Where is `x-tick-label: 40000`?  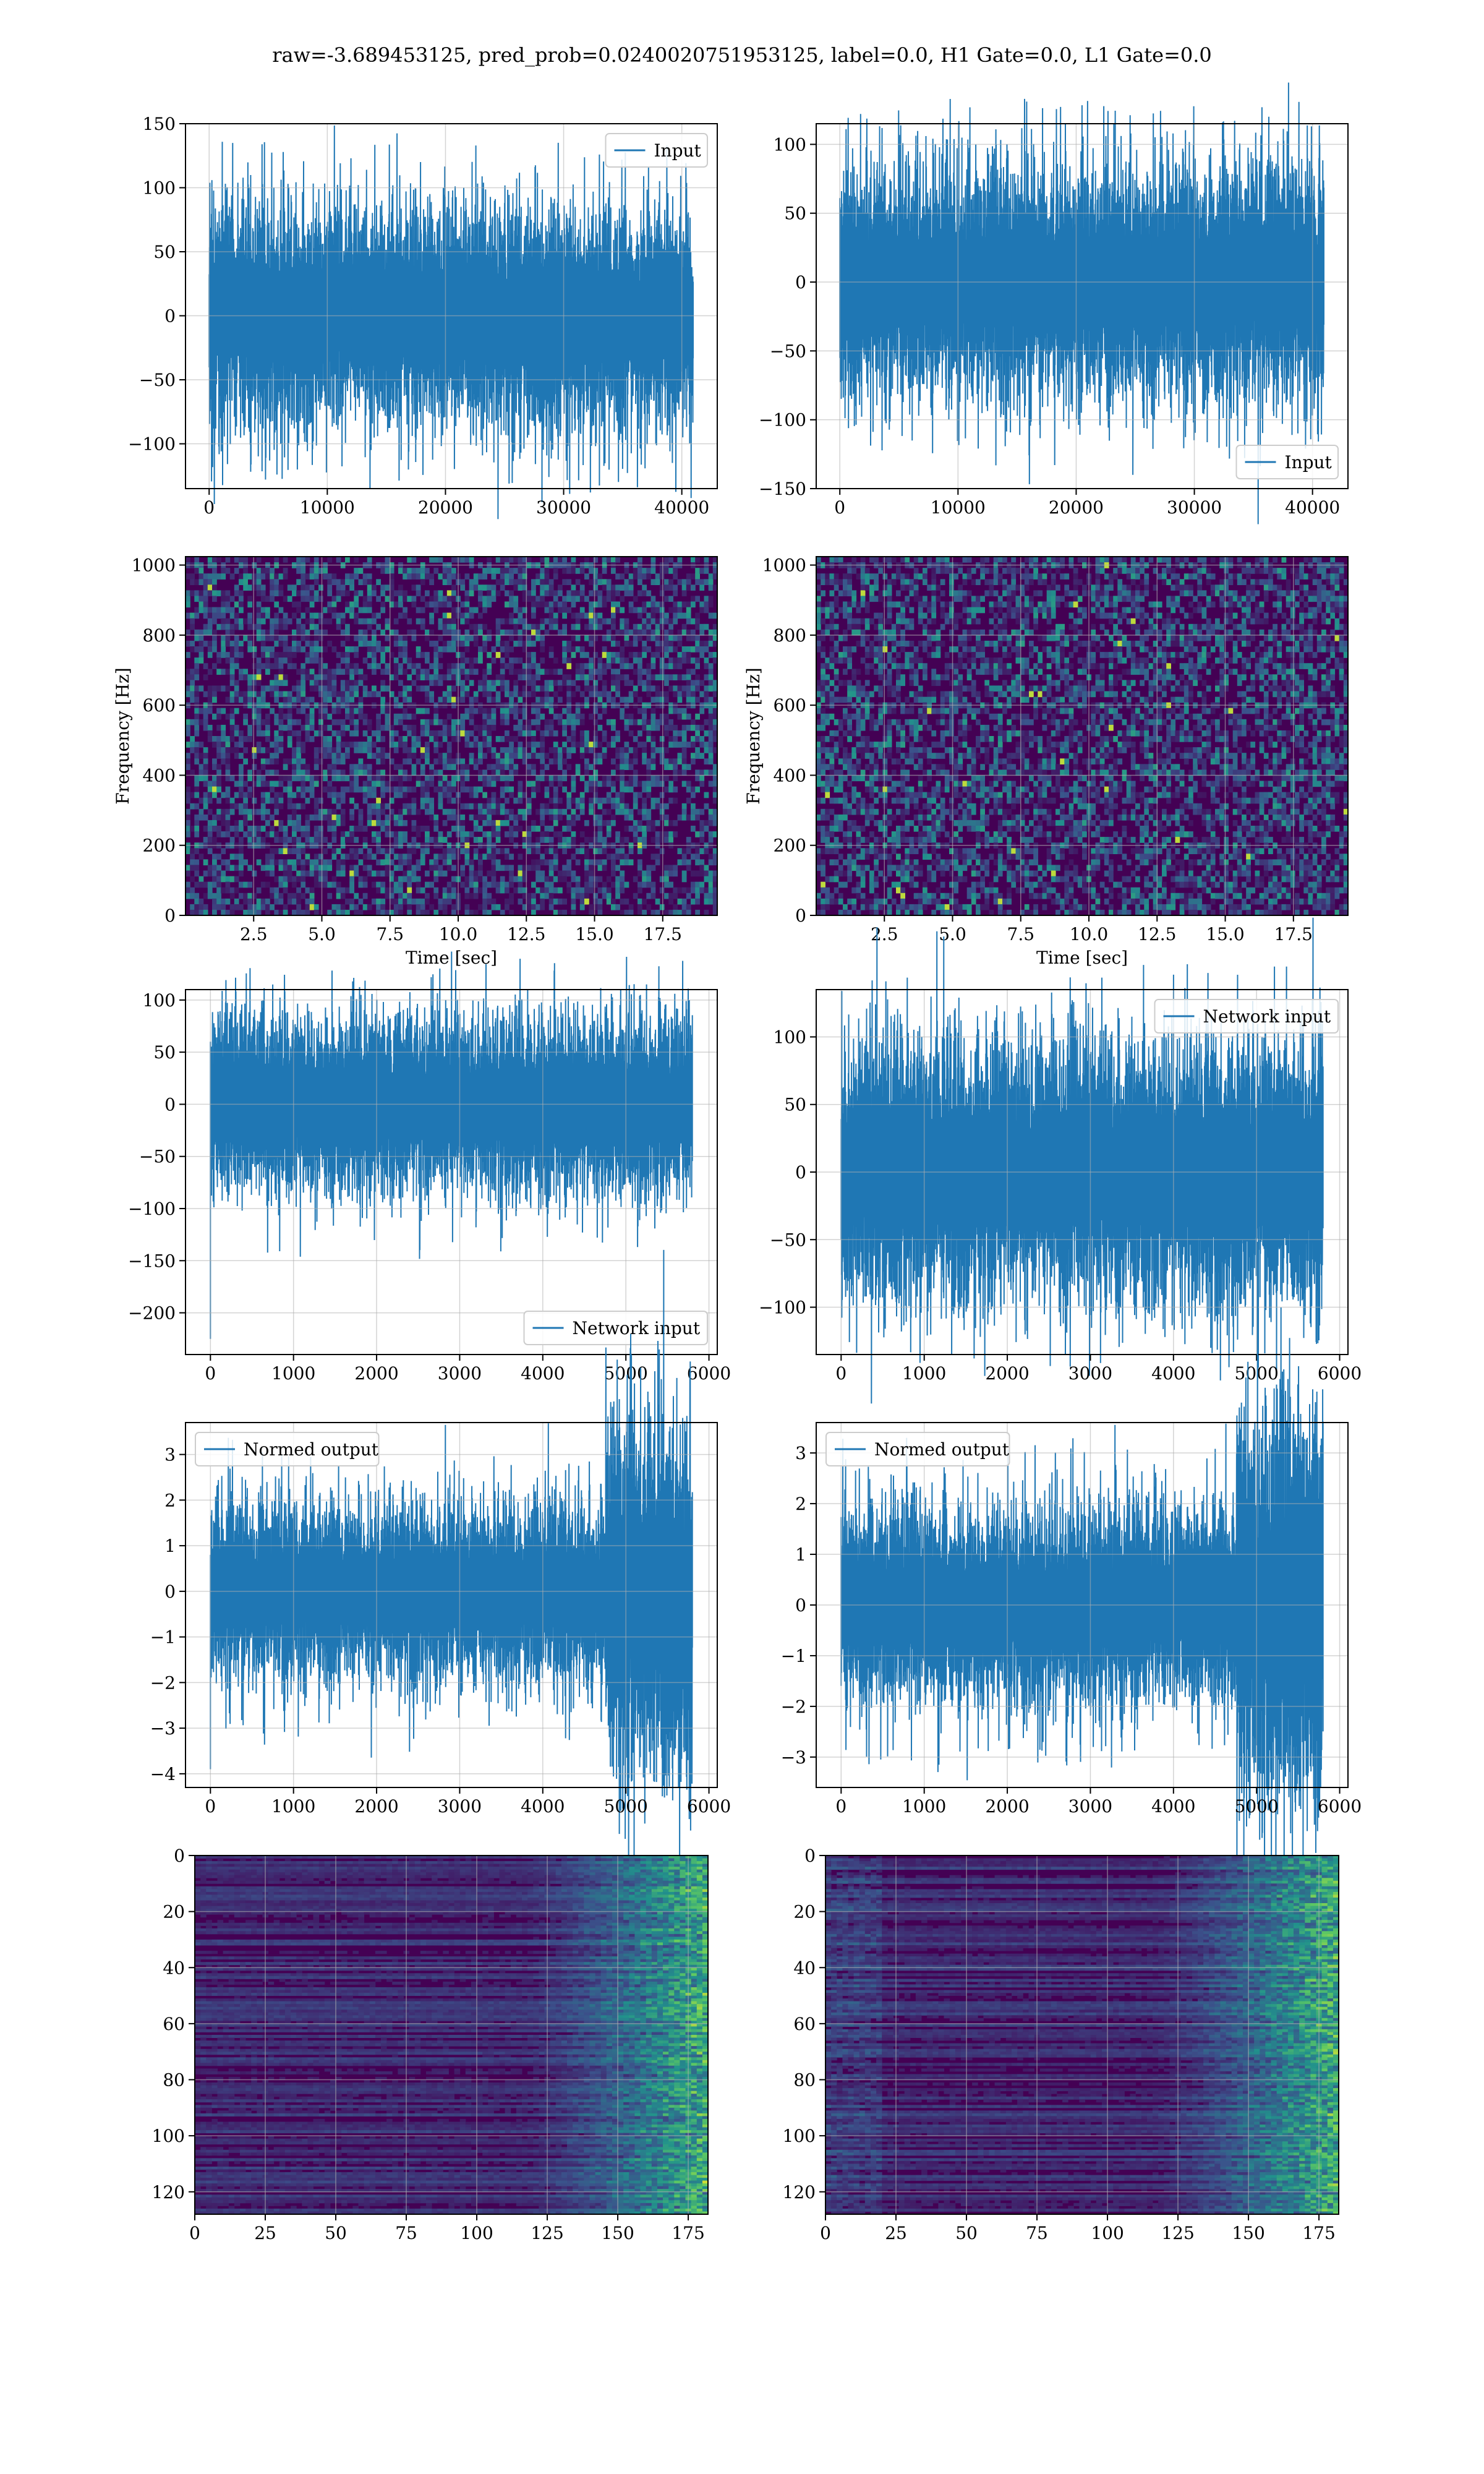 x-tick-label: 40000 is located at coordinates (681, 507).